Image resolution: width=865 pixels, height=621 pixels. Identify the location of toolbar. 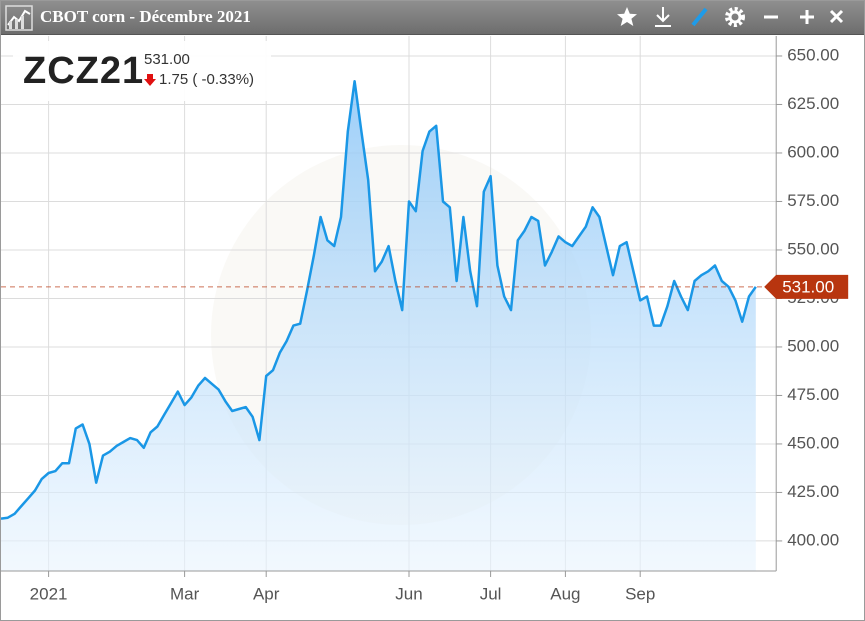
(730, 17).